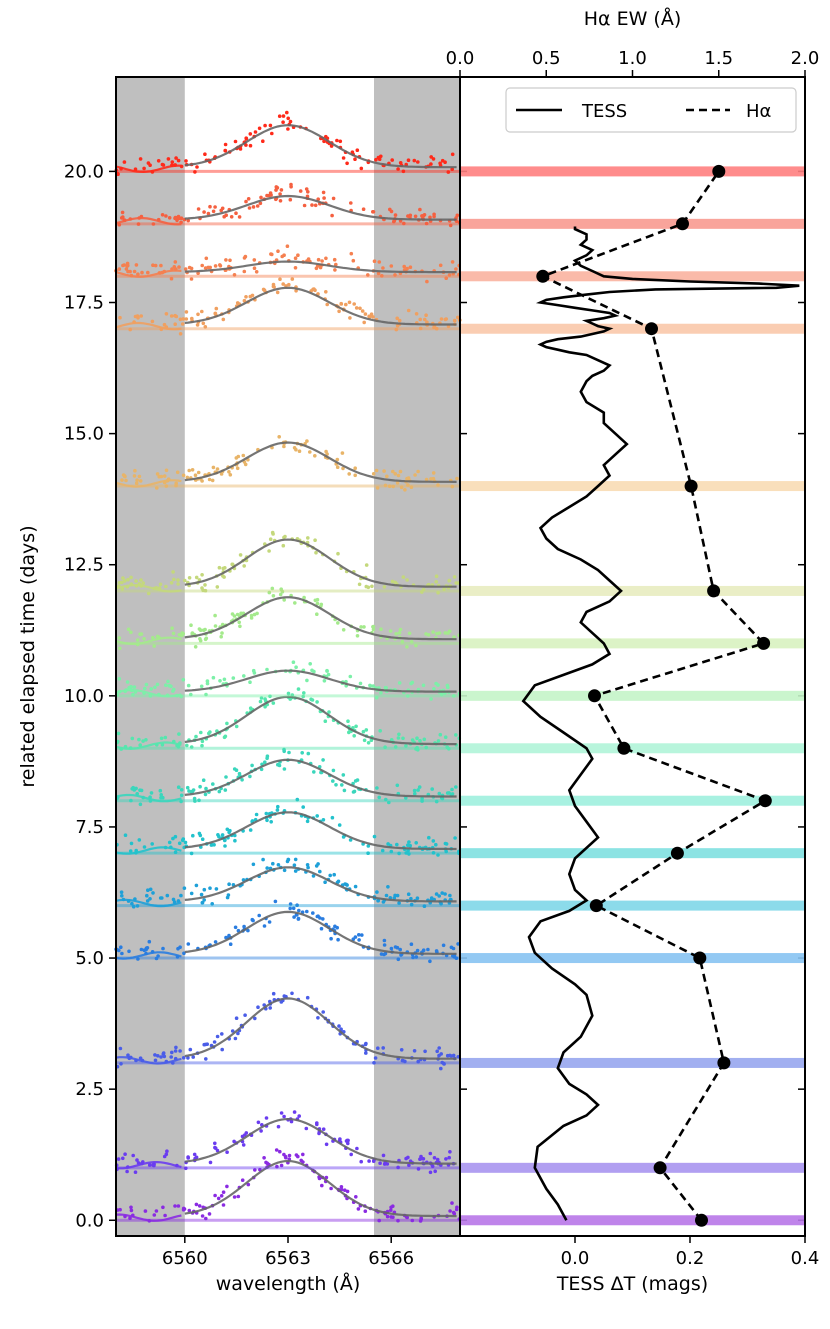 The width and height of the screenshot is (830, 1329). What do you see at coordinates (690, 1258) in the screenshot?
I see `x-tick-label: 0.2` at bounding box center [690, 1258].